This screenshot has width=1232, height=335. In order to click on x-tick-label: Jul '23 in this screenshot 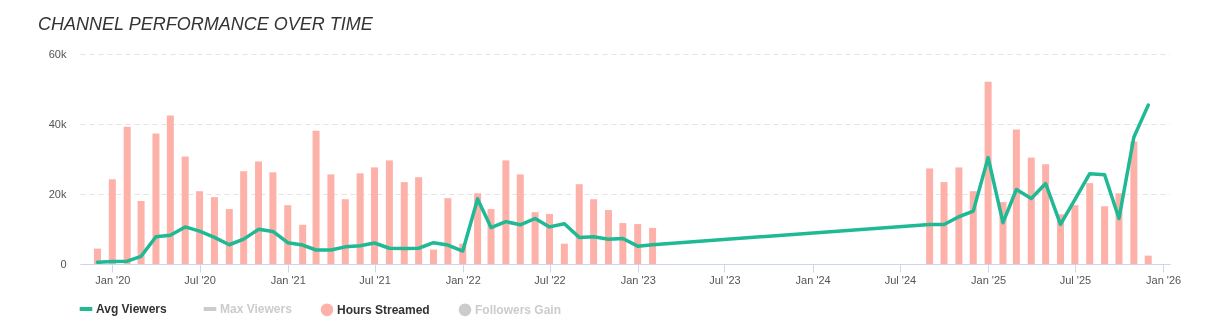, I will do `click(725, 279)`.